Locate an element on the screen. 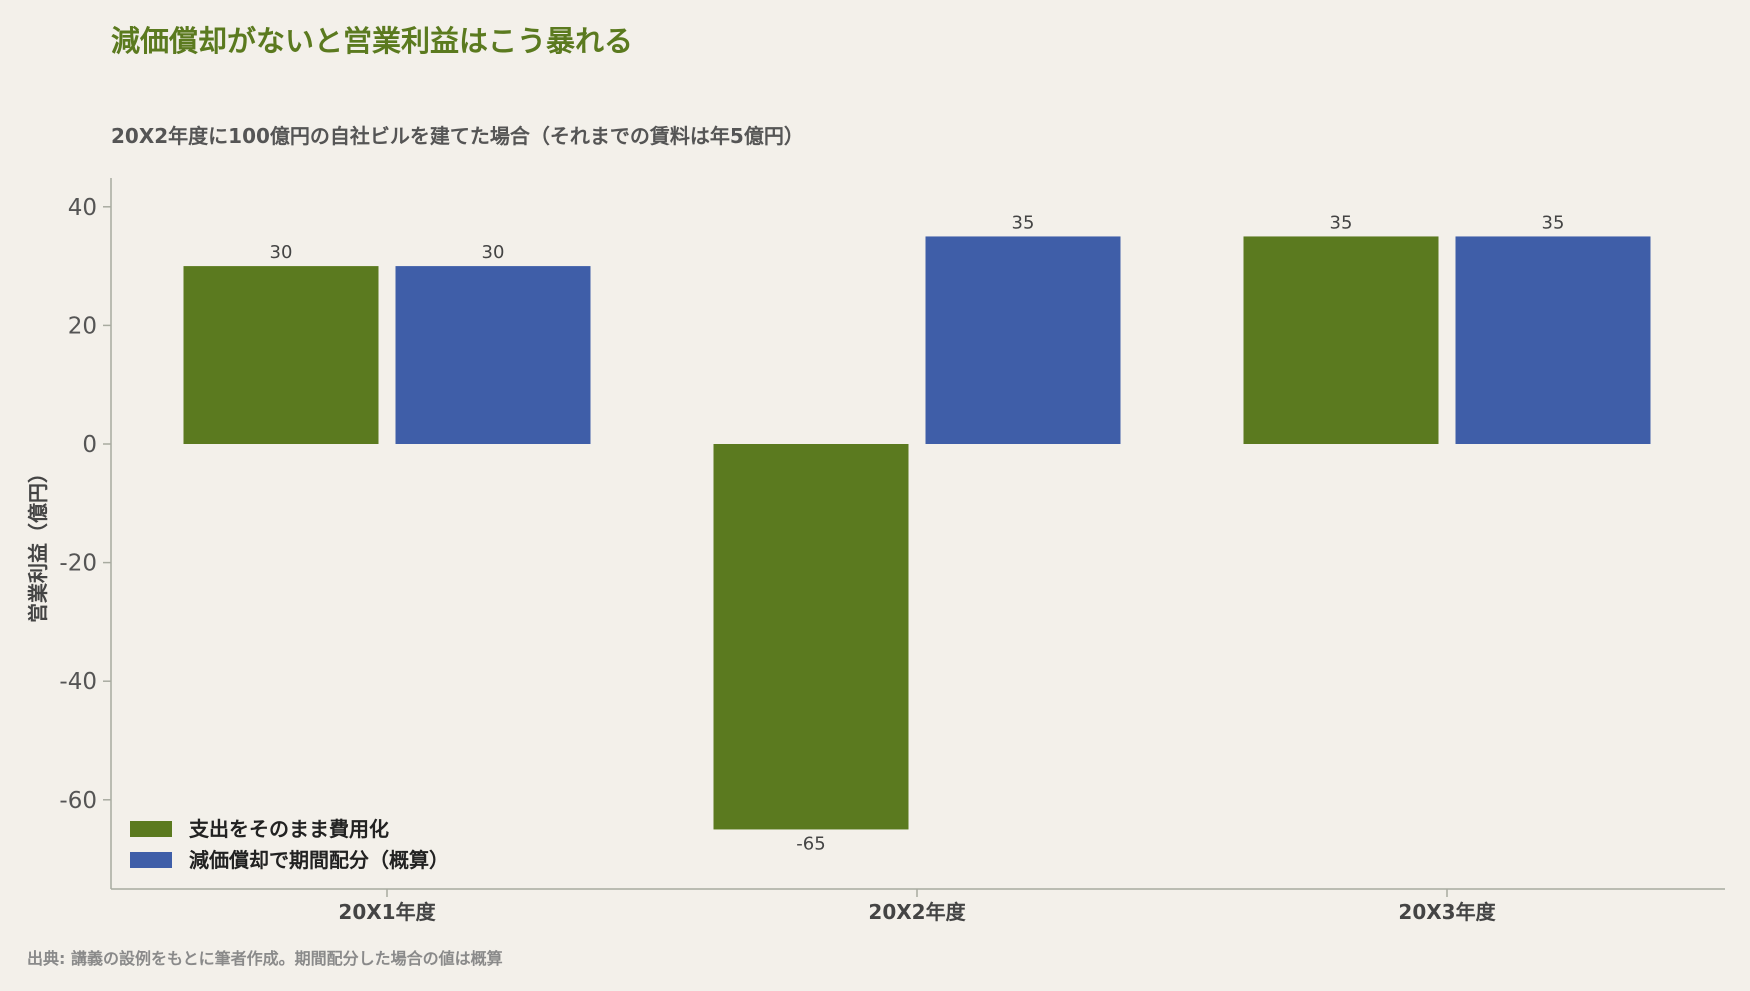 This screenshot has height=991, width=1750. y-tick-label: 0 is located at coordinates (89, 445).